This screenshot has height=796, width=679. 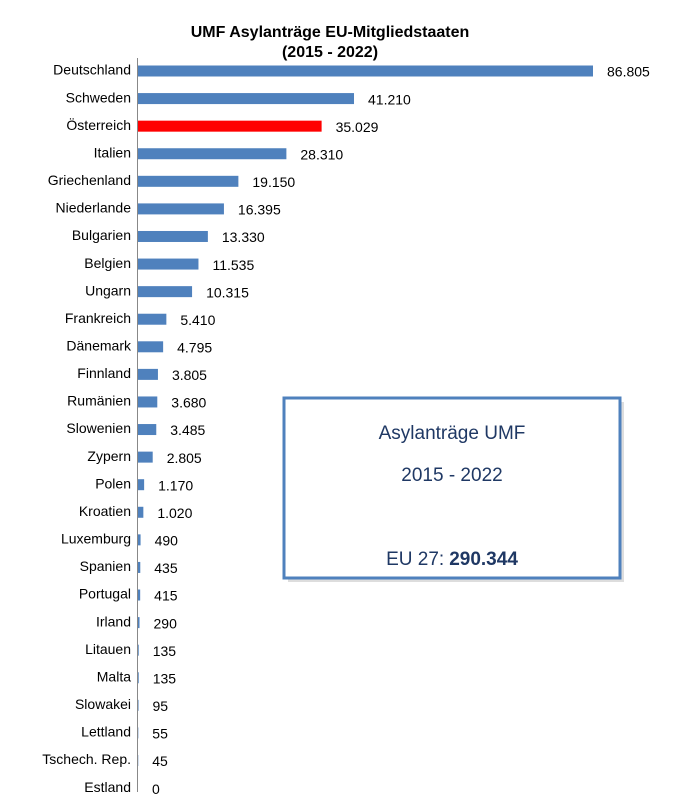 What do you see at coordinates (483, 559) in the screenshot?
I see `total-value: 290.344` at bounding box center [483, 559].